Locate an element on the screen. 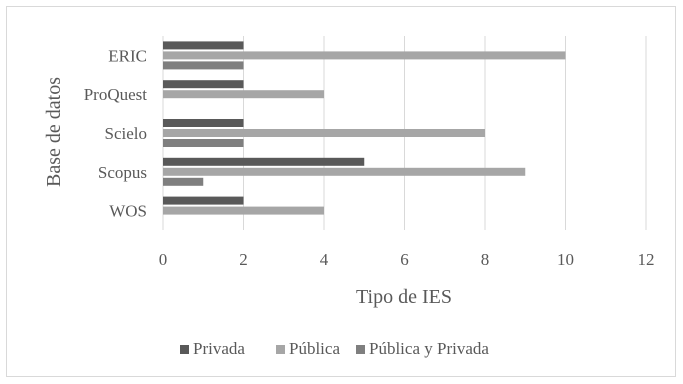 The height and width of the screenshot is (384, 683). bar-eric-privada is located at coordinates (203, 45).